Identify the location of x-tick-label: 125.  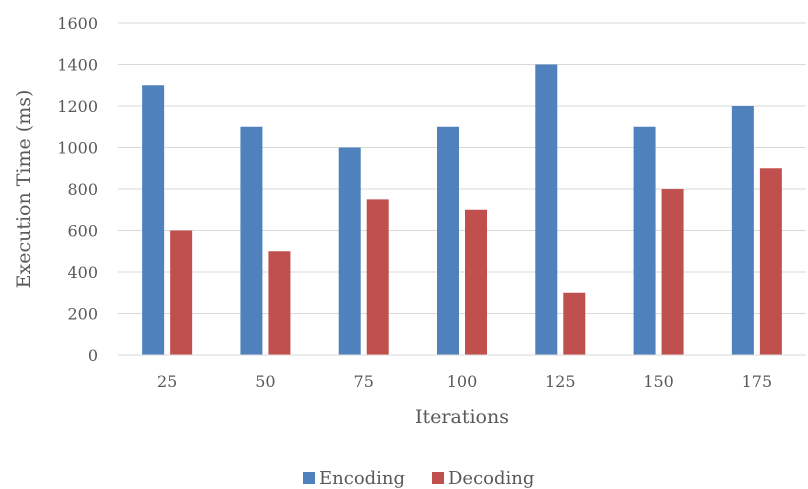
(560, 381).